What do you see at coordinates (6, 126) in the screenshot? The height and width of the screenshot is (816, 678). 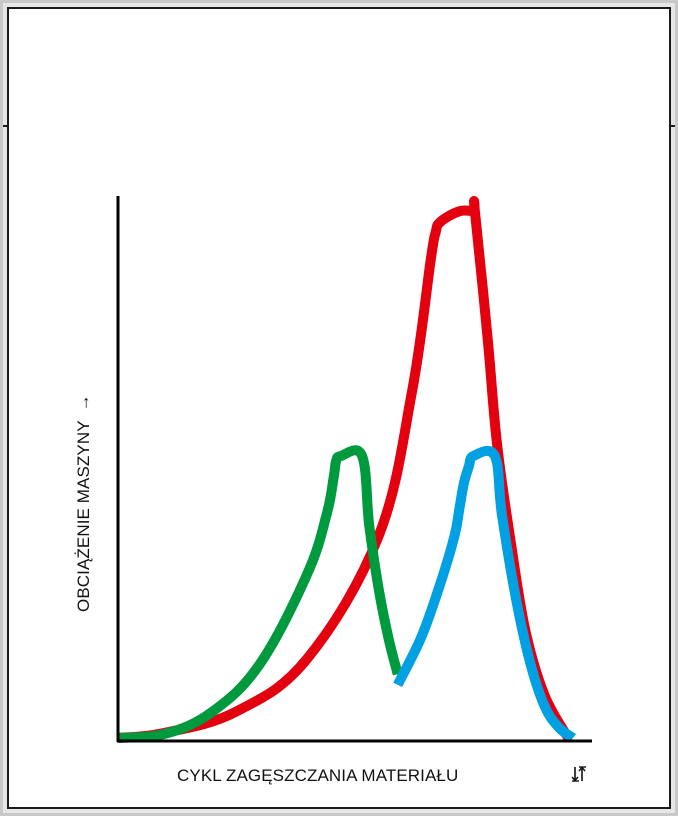 I see `edge-mark-left` at bounding box center [6, 126].